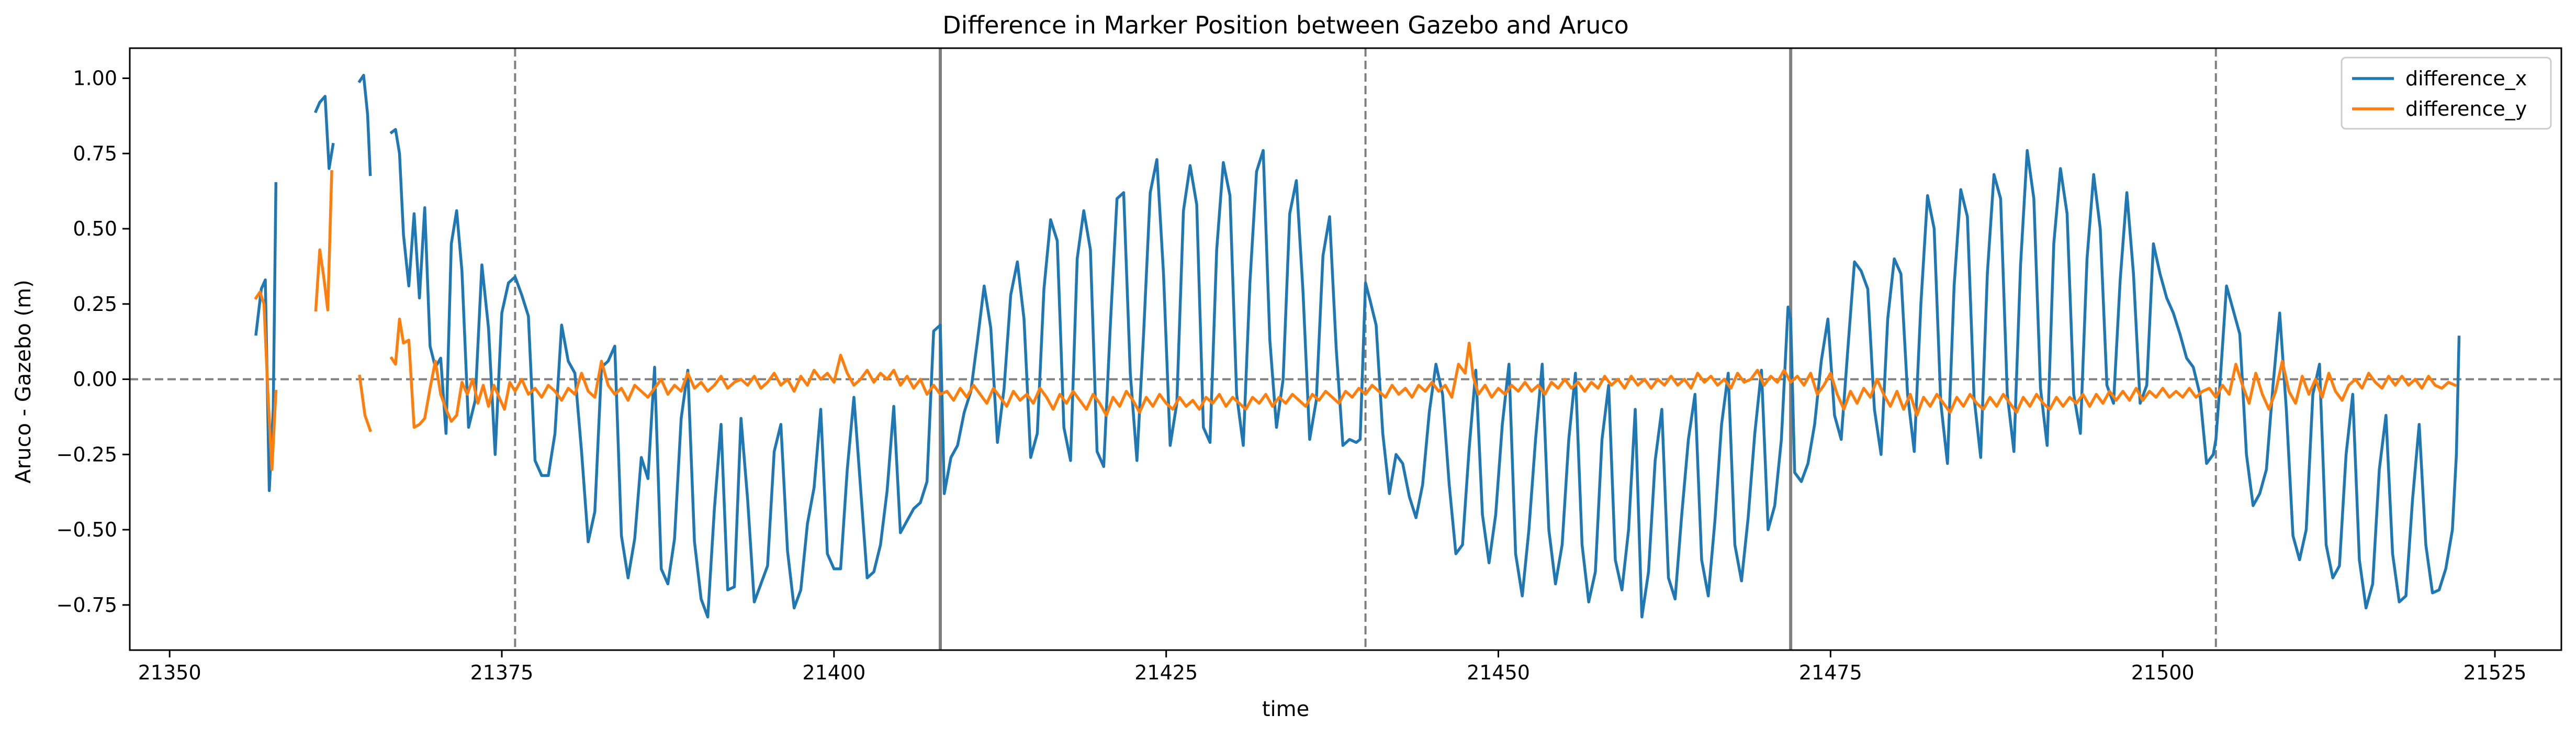 This screenshot has height=737, width=2576. Describe the element at coordinates (1830, 672) in the screenshot. I see `x-tick-label: 21475` at that location.